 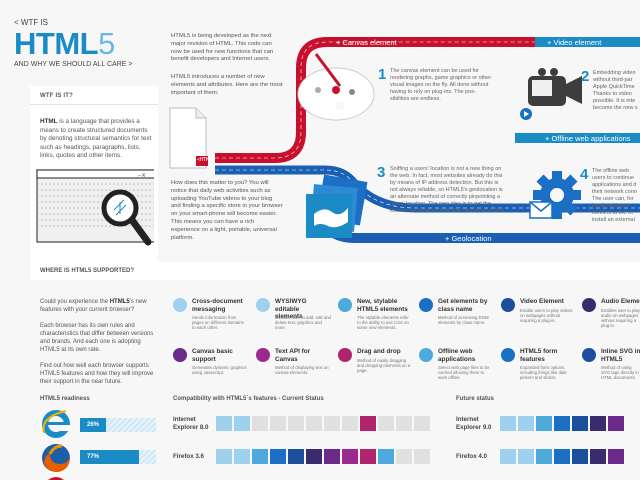 What do you see at coordinates (31, 22) in the screenshot?
I see `back-link: < WTF IS` at bounding box center [31, 22].